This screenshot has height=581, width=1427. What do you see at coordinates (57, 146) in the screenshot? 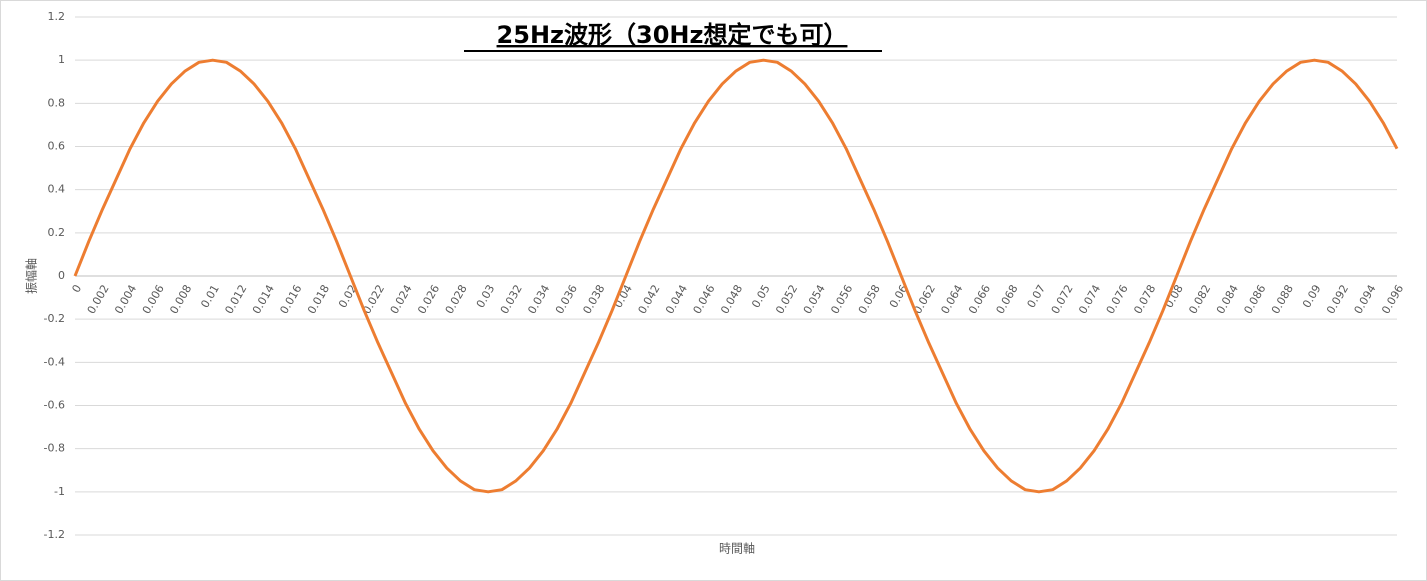
I see `y-tick-label: 0.6` at bounding box center [57, 146].